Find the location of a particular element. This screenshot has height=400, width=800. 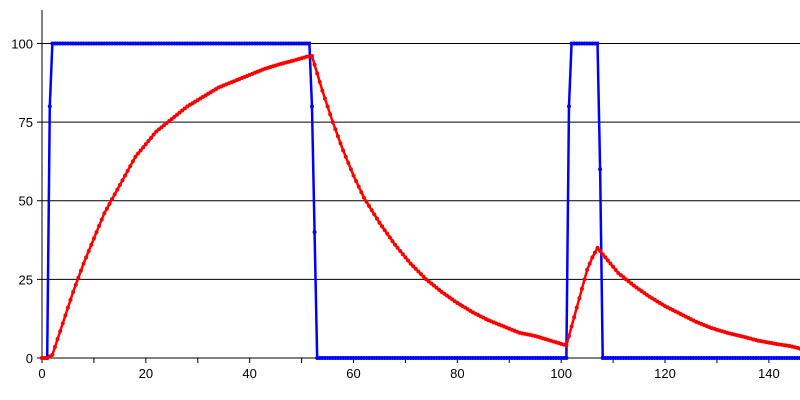

x-tick-label: 140 is located at coordinates (769, 373).